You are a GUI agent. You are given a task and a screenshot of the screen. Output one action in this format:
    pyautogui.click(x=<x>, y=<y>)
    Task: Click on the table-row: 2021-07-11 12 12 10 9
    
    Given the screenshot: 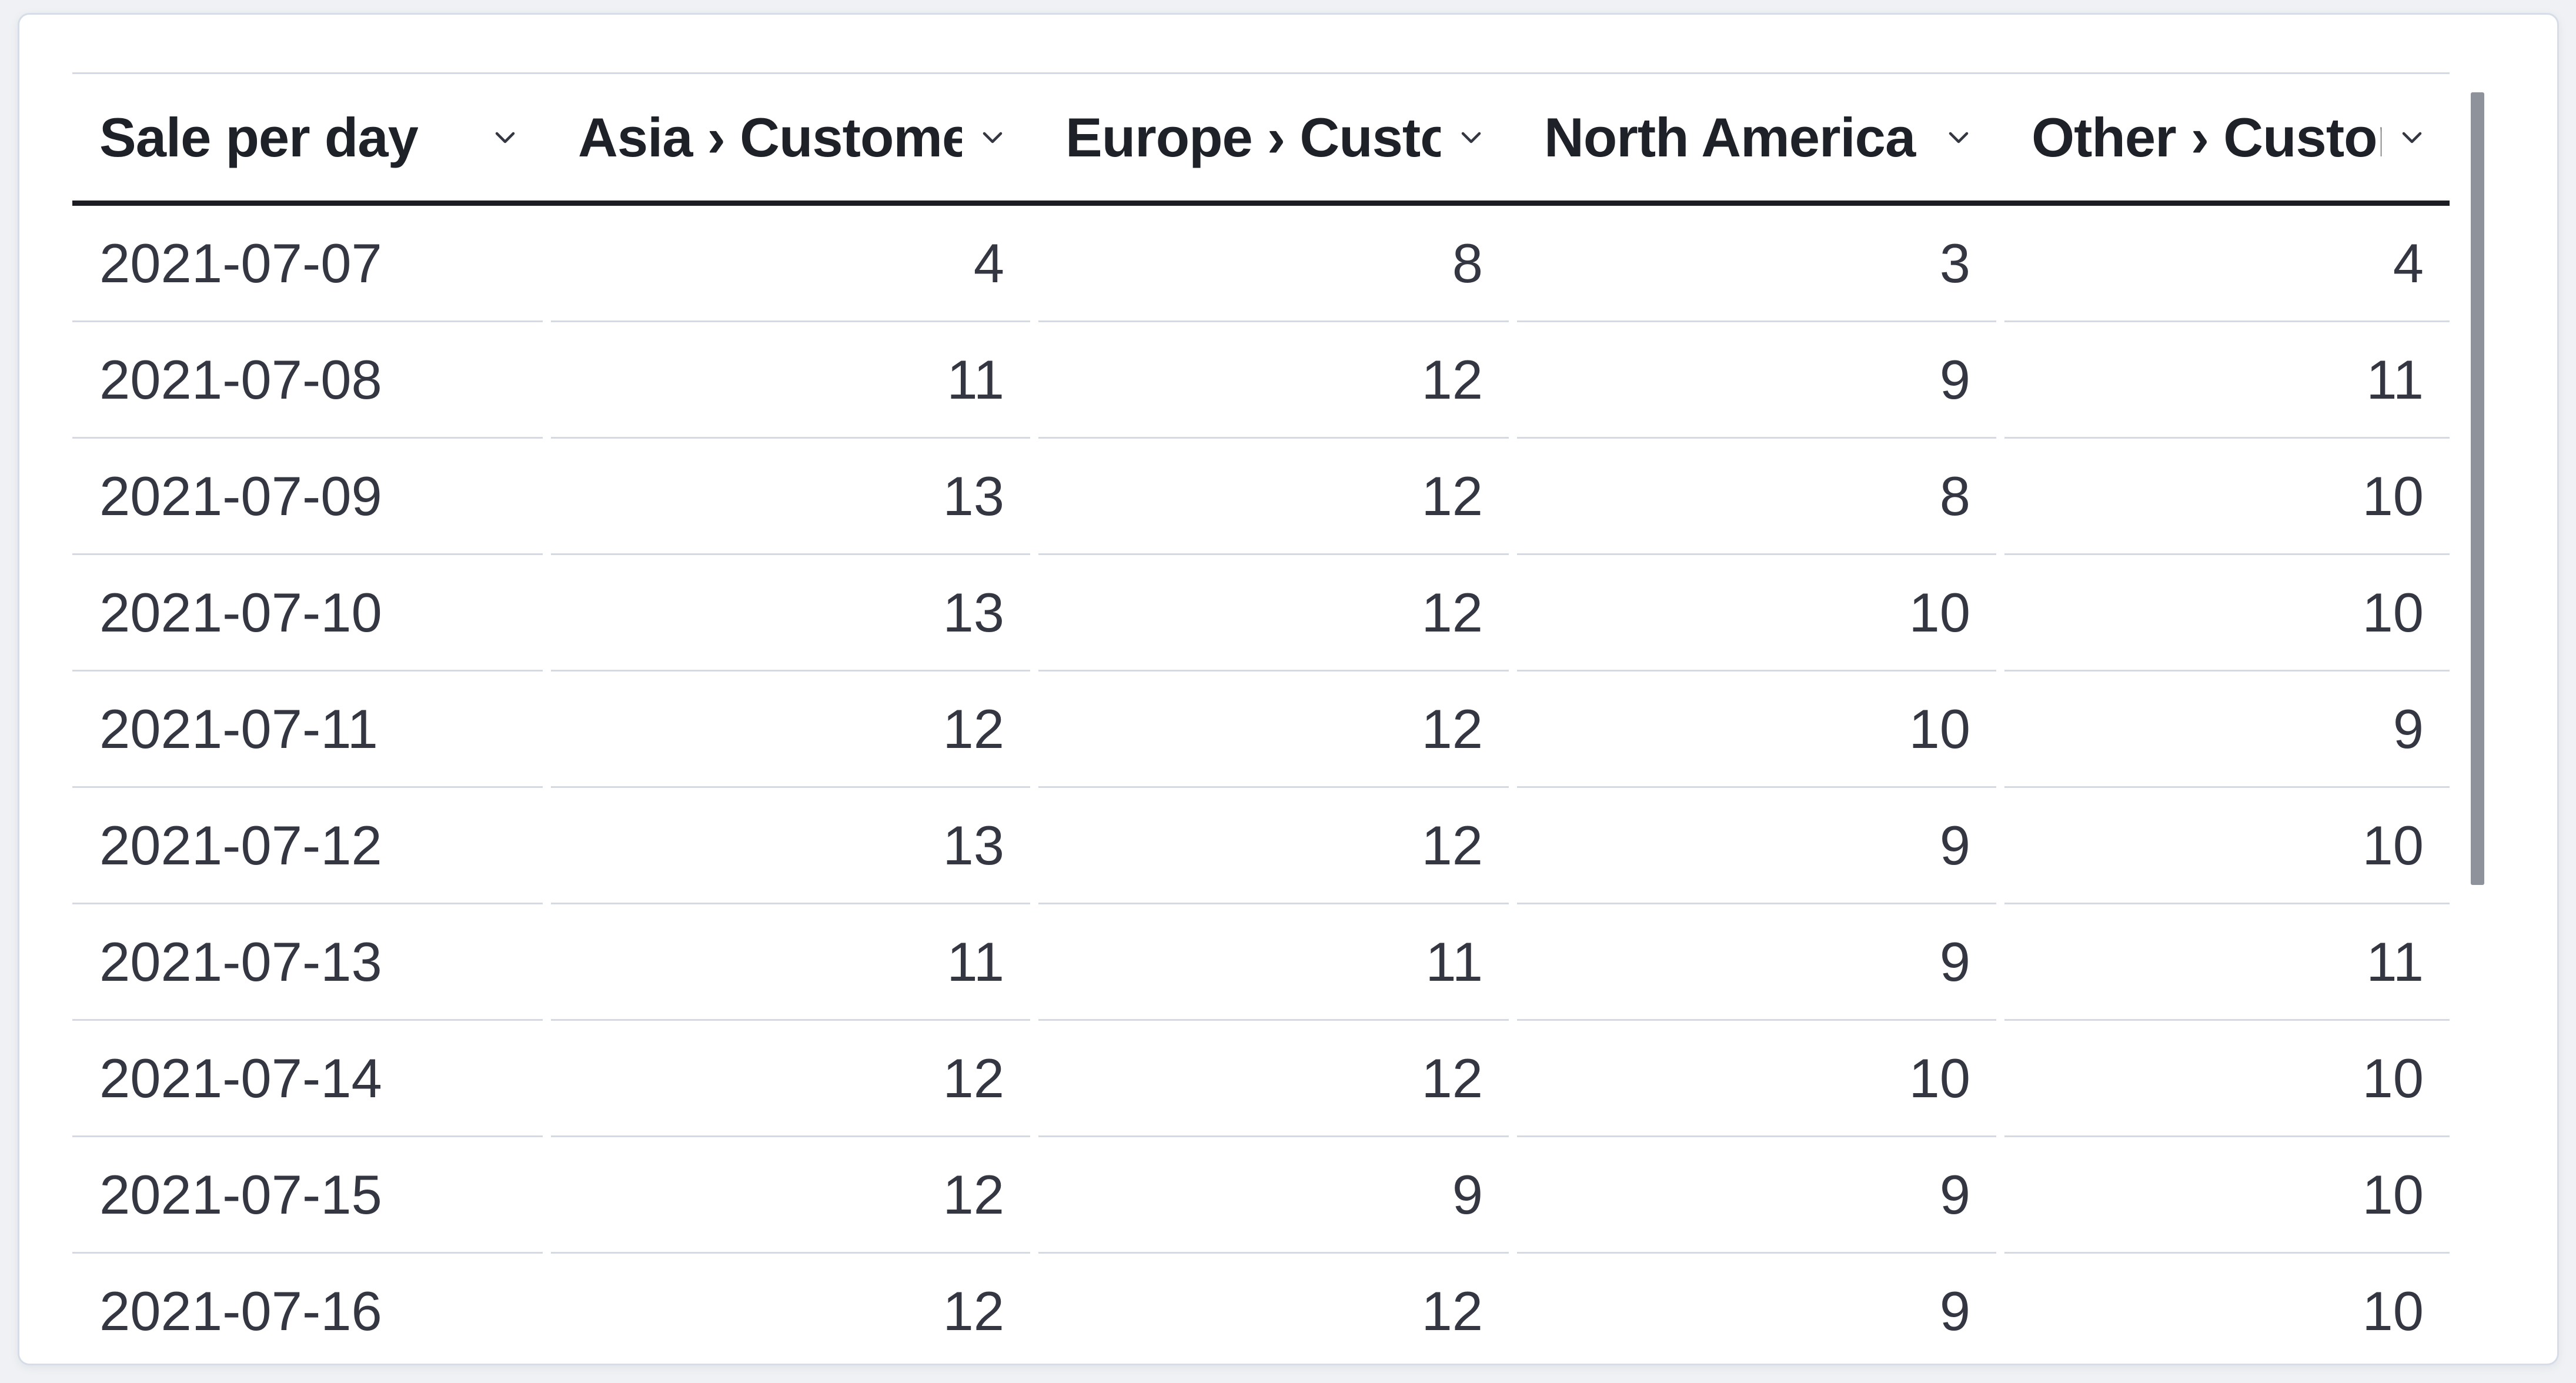 What is the action you would take?
    pyautogui.click(x=1261, y=730)
    